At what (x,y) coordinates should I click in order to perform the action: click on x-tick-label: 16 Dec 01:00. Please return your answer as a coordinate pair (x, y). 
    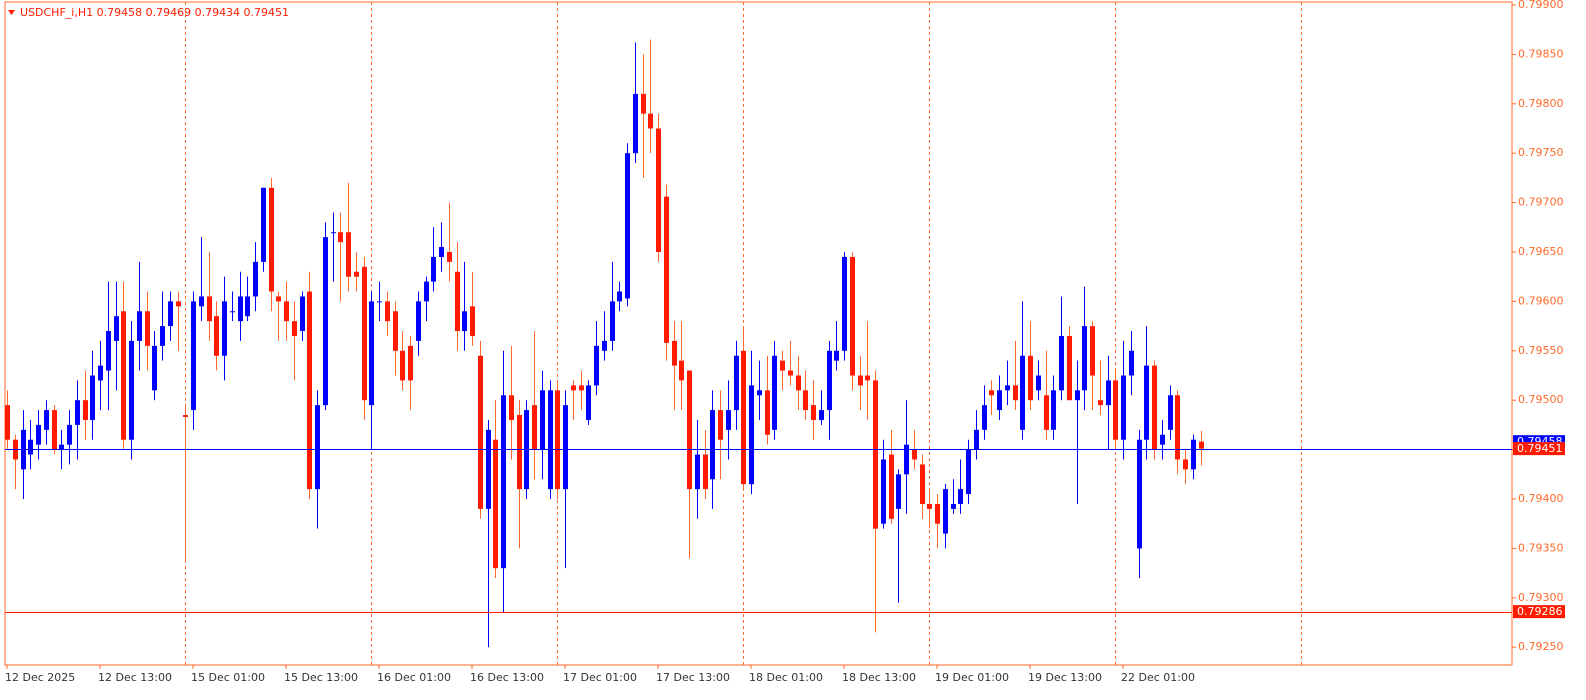
    Looking at the image, I should click on (414, 677).